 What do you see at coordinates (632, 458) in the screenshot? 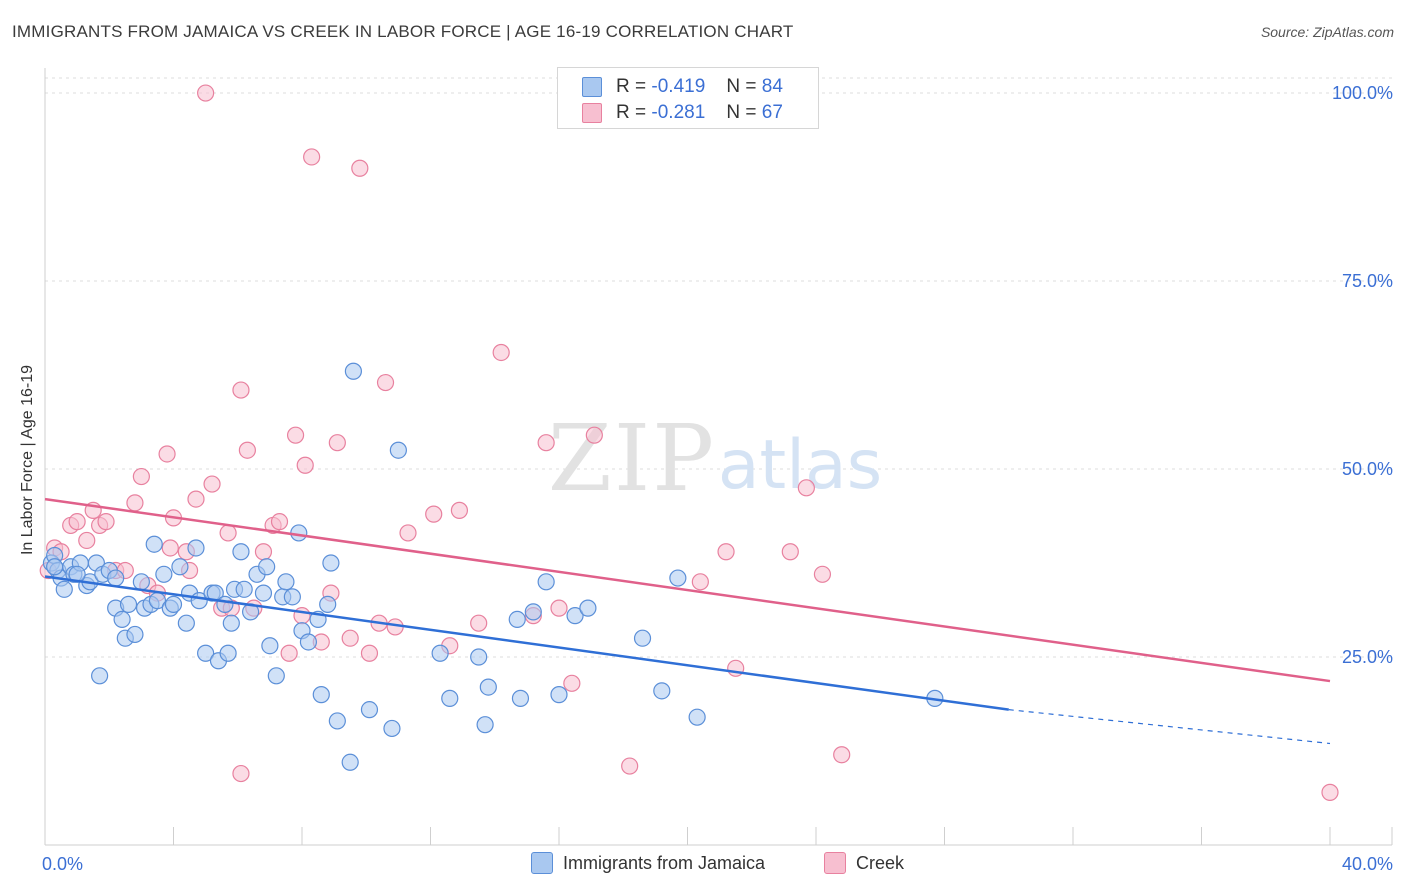
I see `watermark-zip: ZIP` at bounding box center [632, 458].